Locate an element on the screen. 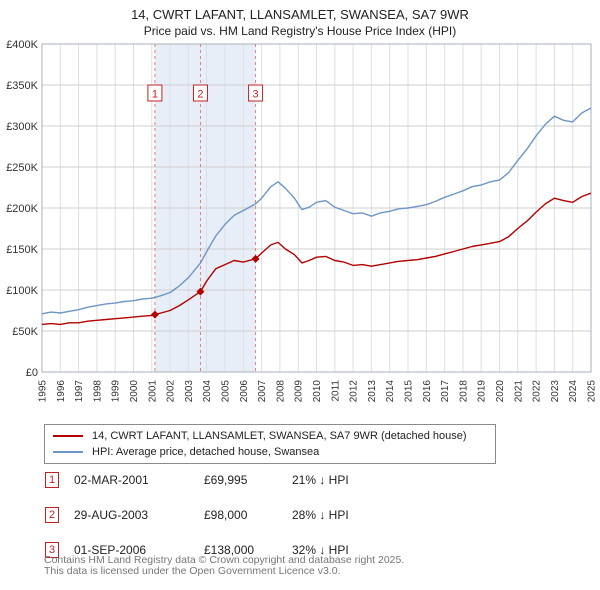  x-axis-tick-label: 2004 is located at coordinates (207, 391).